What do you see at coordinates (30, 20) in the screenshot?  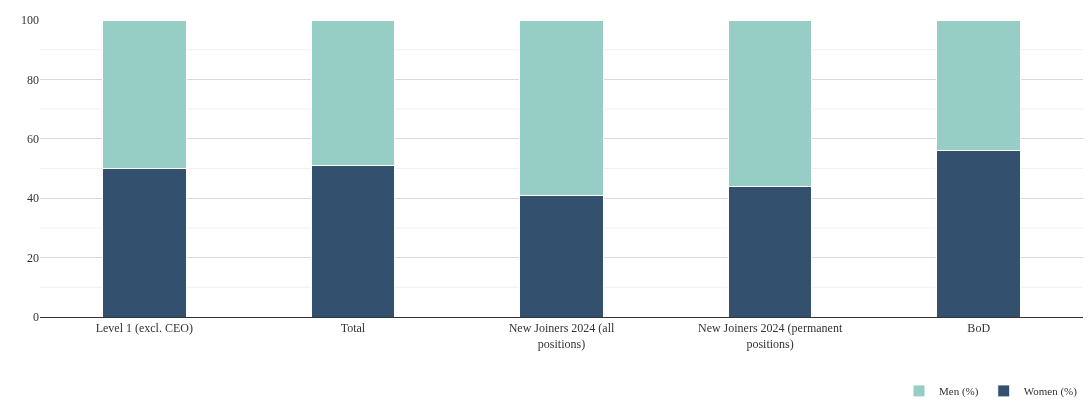 I see `y-tick-label: 100` at bounding box center [30, 20].